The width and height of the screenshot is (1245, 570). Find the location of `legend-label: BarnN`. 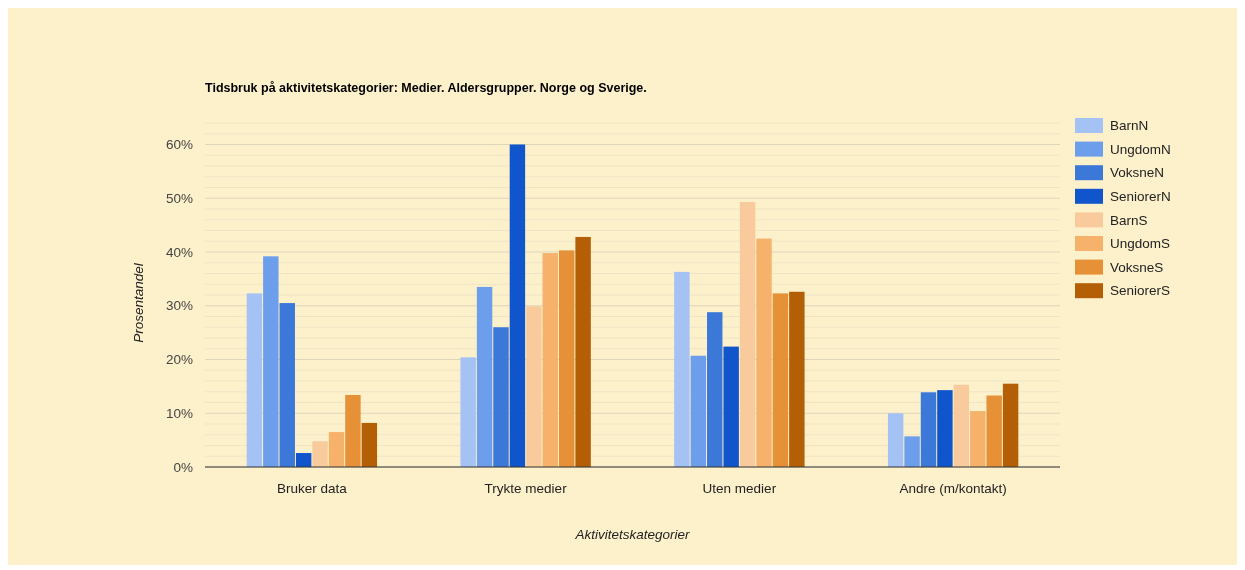

legend-label: BarnN is located at coordinates (1129, 126).